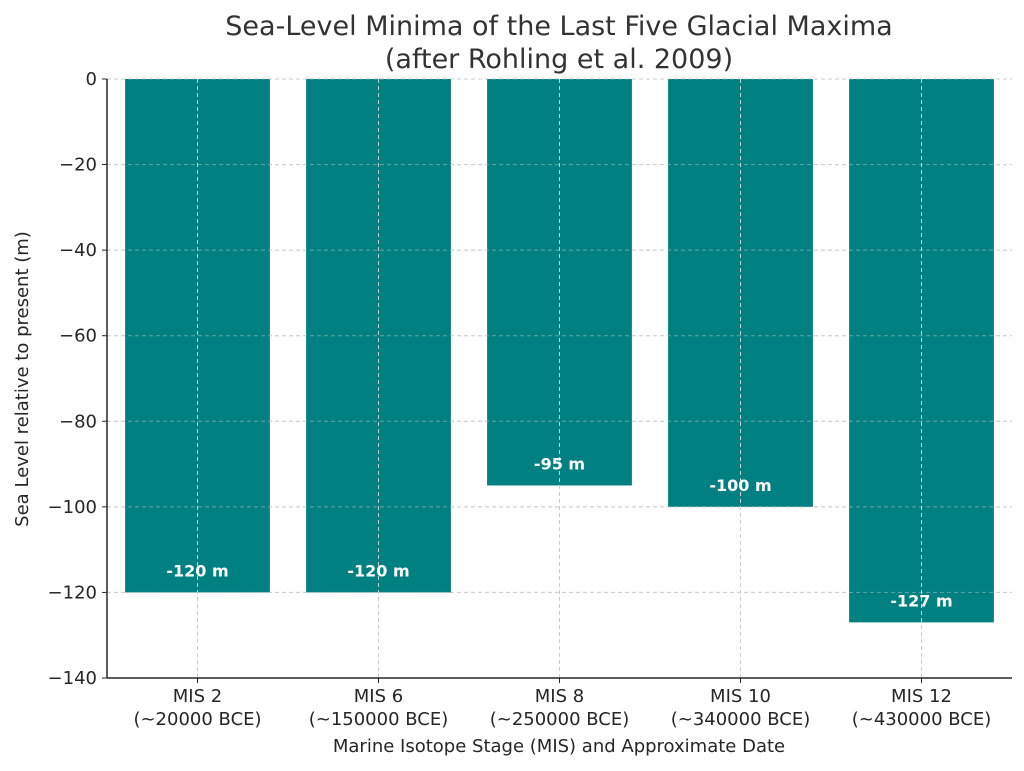  I want to click on x-tick-label-stage: MIS 2, so click(197, 696).